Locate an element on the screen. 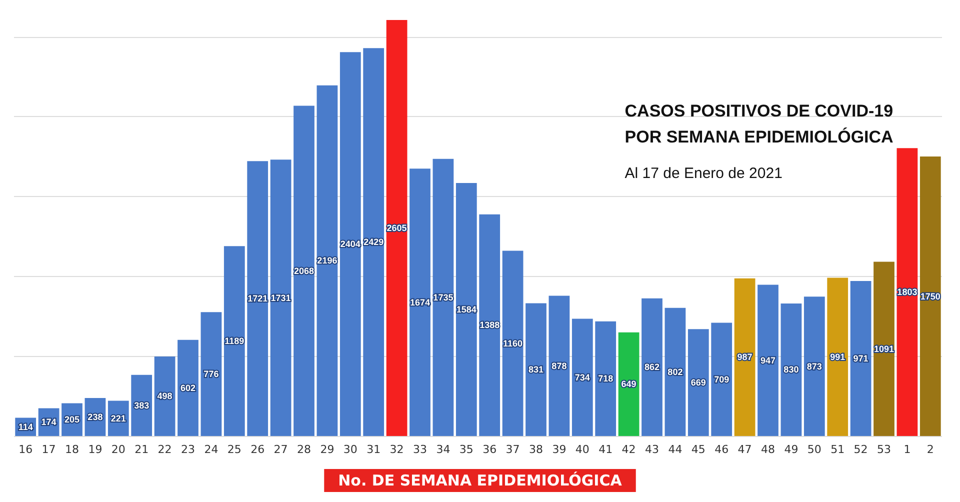  data-label: 862 is located at coordinates (652, 367).